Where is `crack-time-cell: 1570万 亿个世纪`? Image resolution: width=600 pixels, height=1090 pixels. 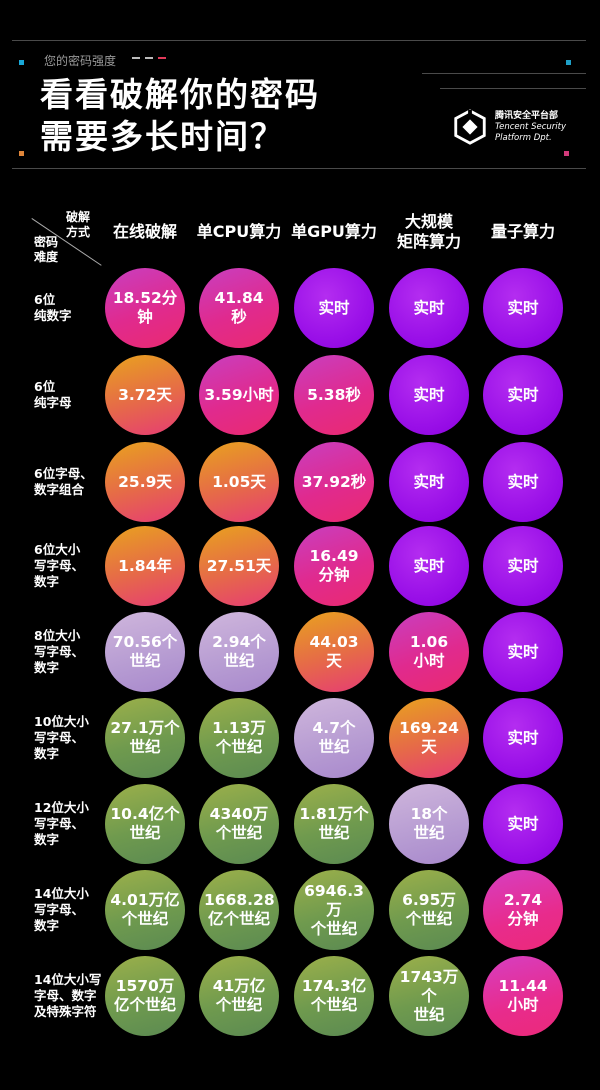 crack-time-cell: 1570万 亿个世纪 is located at coordinates (145, 996).